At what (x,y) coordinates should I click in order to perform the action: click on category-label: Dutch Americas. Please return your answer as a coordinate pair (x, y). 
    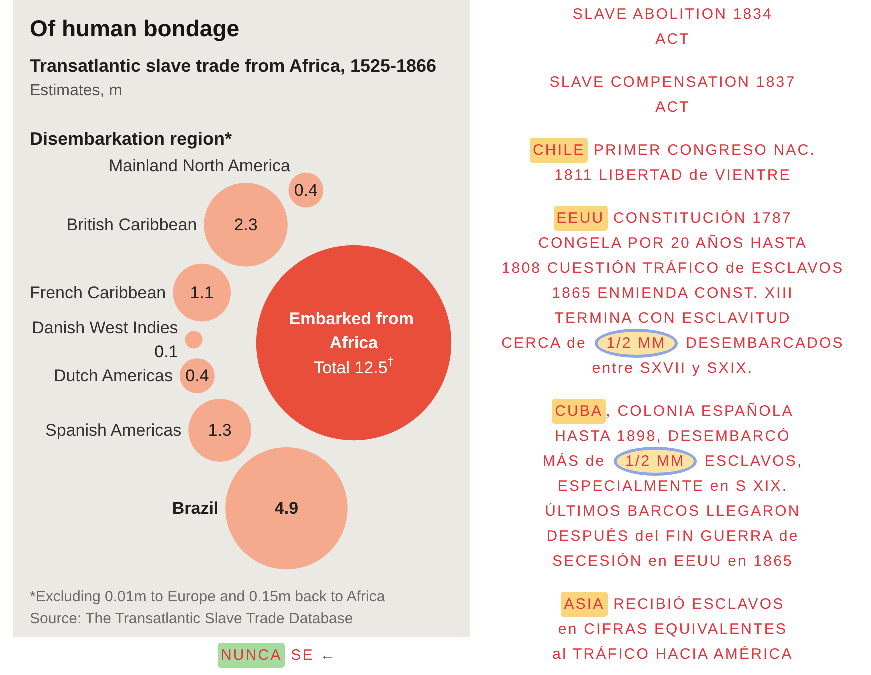
    Looking at the image, I should click on (113, 376).